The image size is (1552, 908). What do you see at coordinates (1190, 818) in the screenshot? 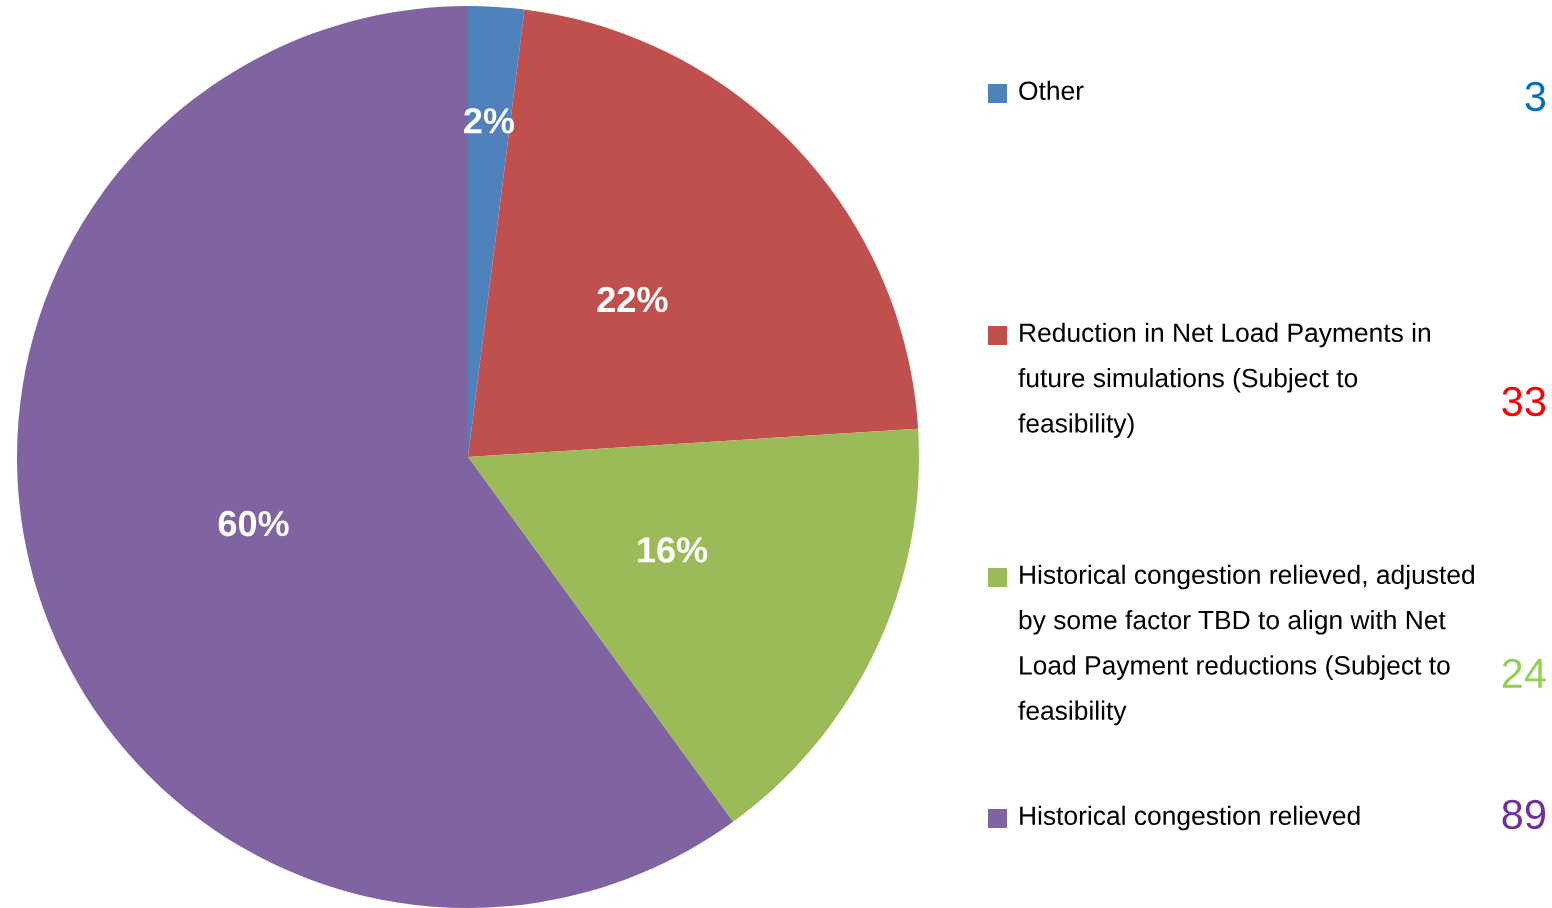
I see `legend-label: Historical congestion relieved` at bounding box center [1190, 818].